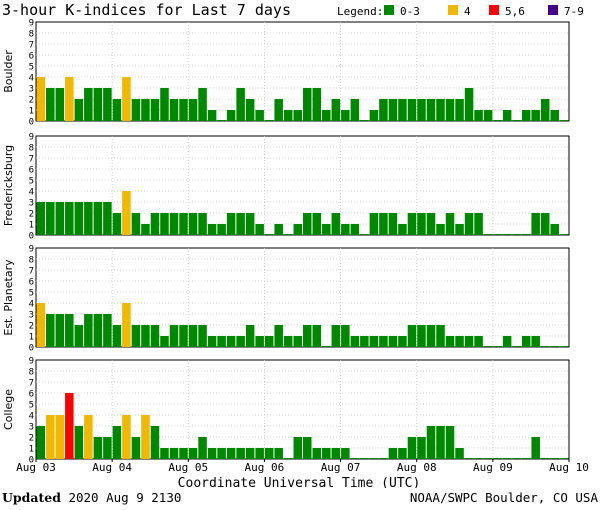 The height and width of the screenshot is (510, 600). I want to click on chart-title: 3-hour K-indices for Last 7 days, so click(146, 10).